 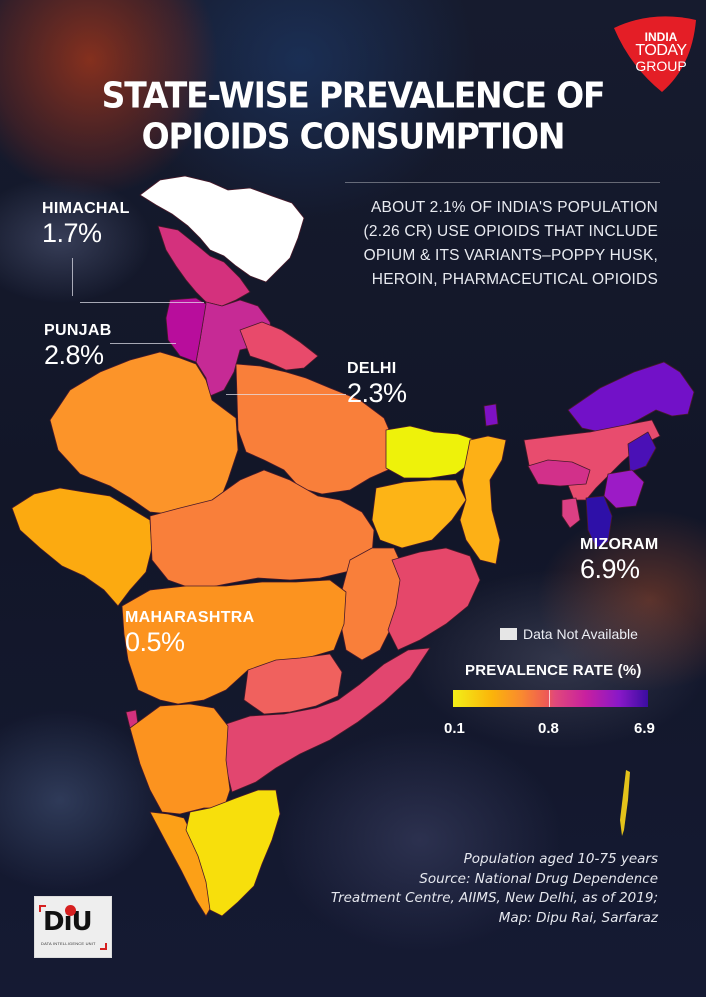 I want to click on state-mizoram, so click(x=599, y=522).